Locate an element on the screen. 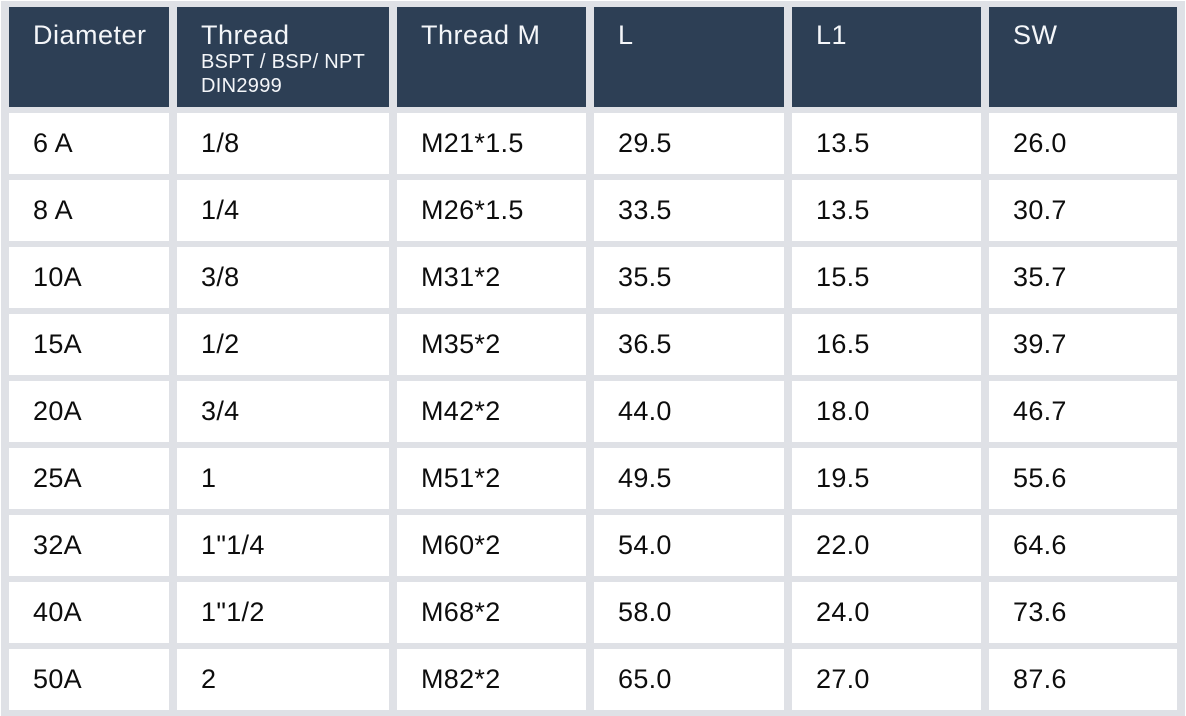  cell-l: 44.0 is located at coordinates (689, 411).